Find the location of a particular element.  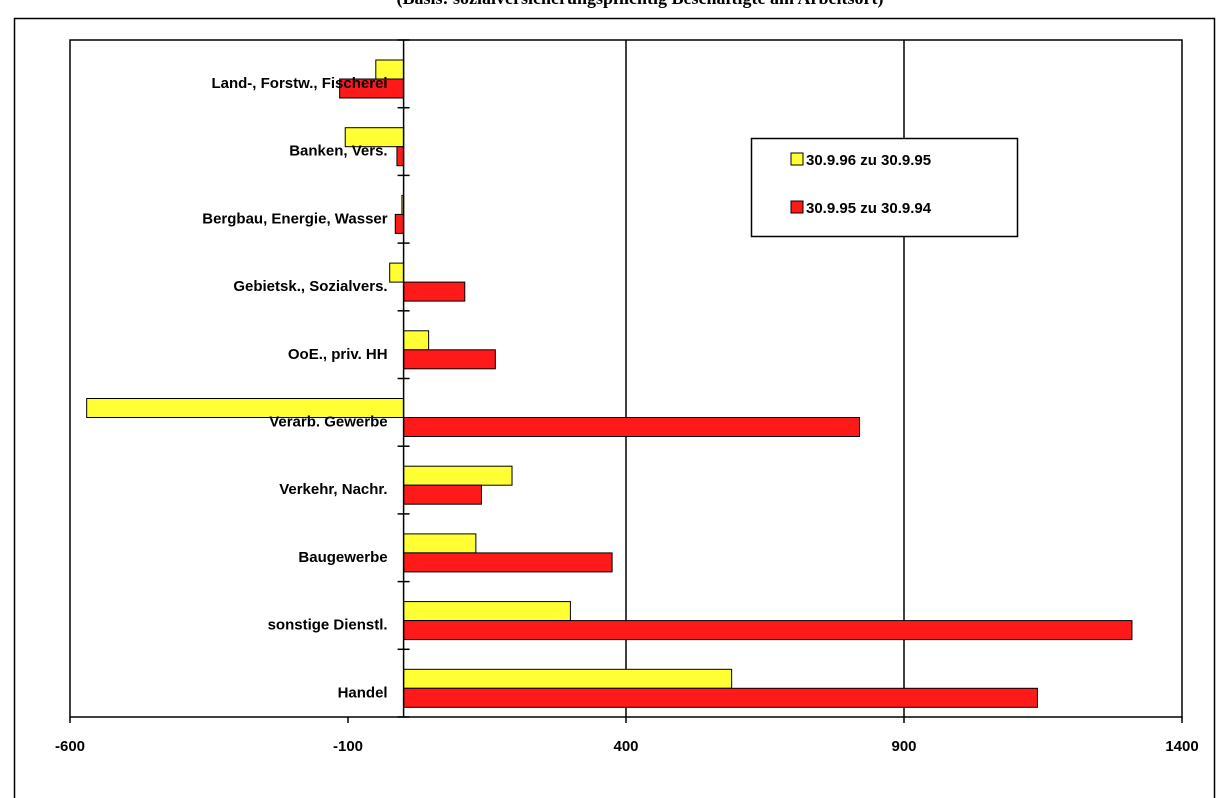

category-label-6: Verkehr, Nachr. is located at coordinates (333, 489).